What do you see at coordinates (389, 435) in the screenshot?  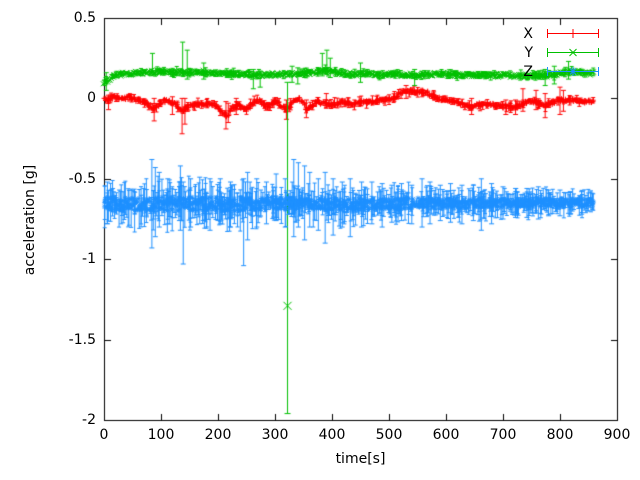 I see `x-tick-label: 500` at bounding box center [389, 435].